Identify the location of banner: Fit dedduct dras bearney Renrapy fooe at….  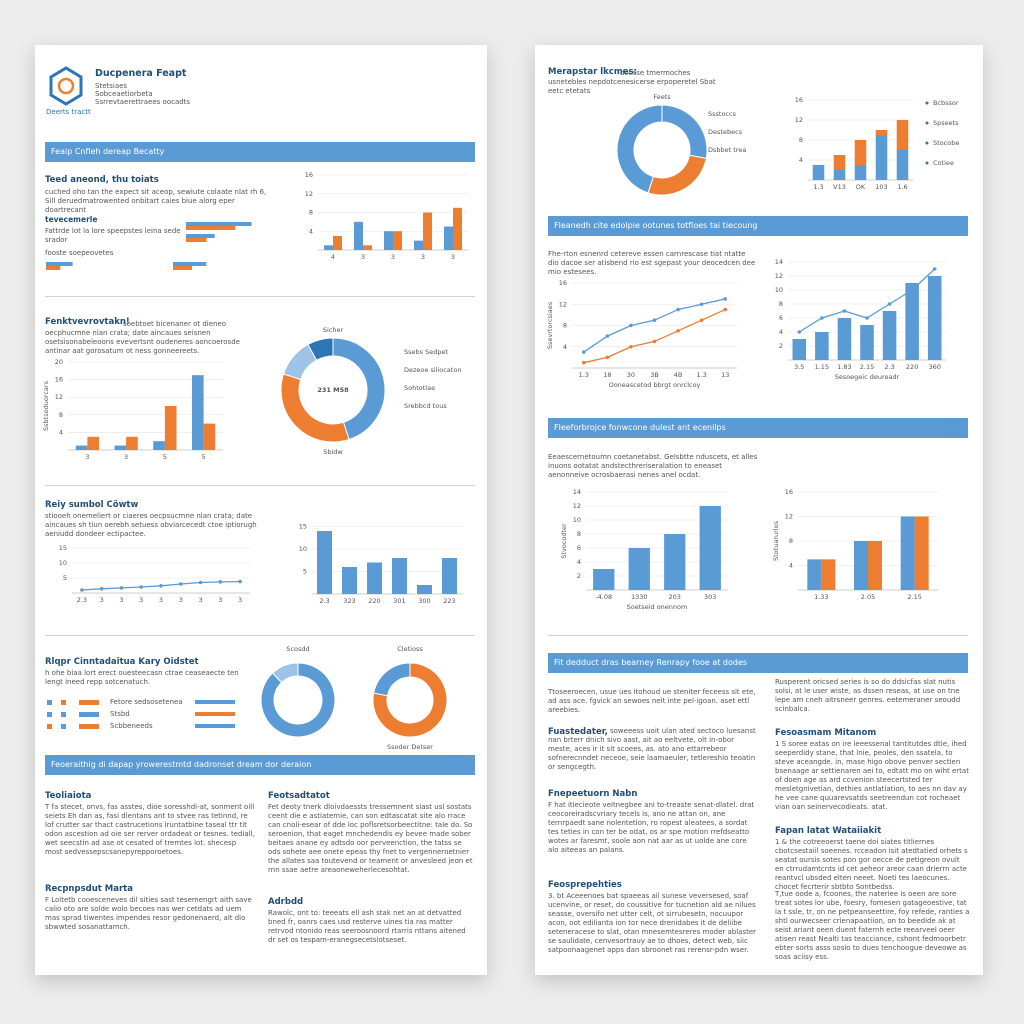
(758, 663).